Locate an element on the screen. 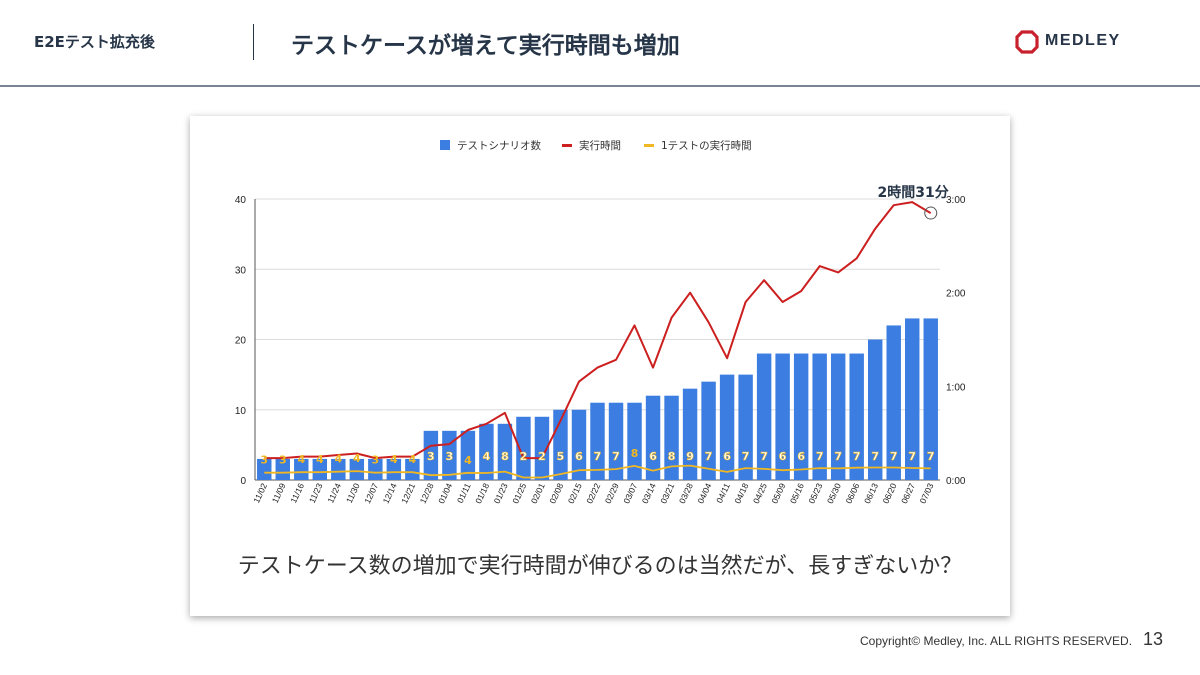 The height and width of the screenshot is (675, 1200). logo-text: MEDLEY is located at coordinates (1083, 40).